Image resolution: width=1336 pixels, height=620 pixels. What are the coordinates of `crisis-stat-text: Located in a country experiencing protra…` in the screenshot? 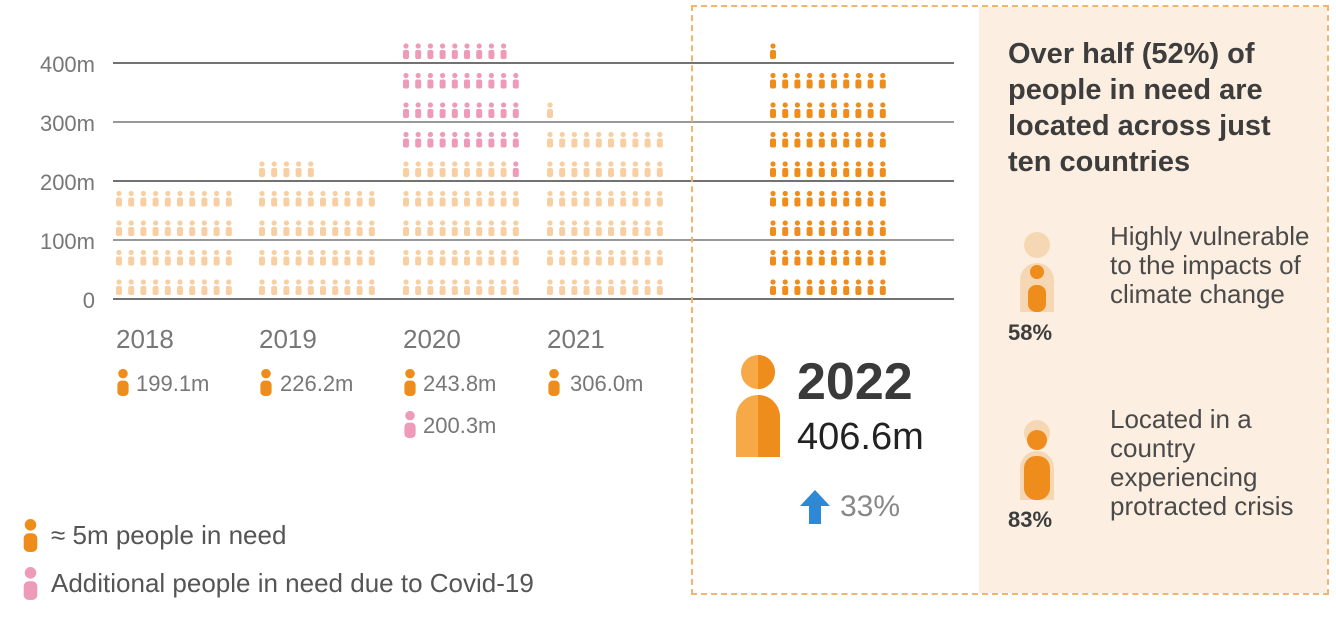 It's located at (1202, 462).